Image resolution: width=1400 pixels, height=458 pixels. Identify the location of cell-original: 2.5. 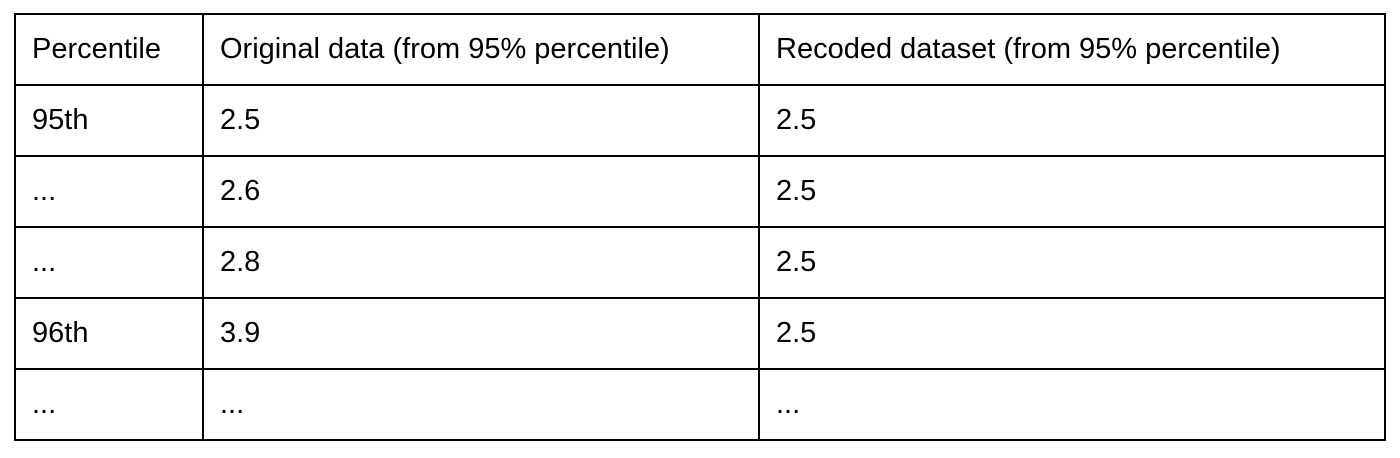
(481, 120).